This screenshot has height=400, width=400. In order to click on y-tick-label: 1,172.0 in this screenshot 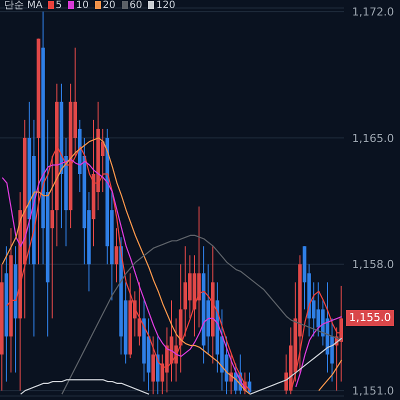, I will do `click(373, 12)`.